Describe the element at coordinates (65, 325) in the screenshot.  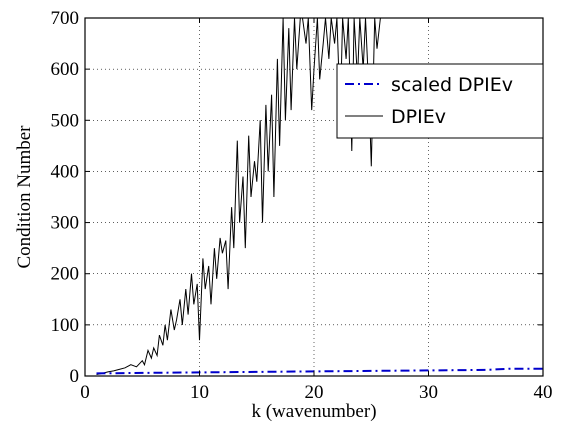
I see `y-tick-label: 100` at that location.